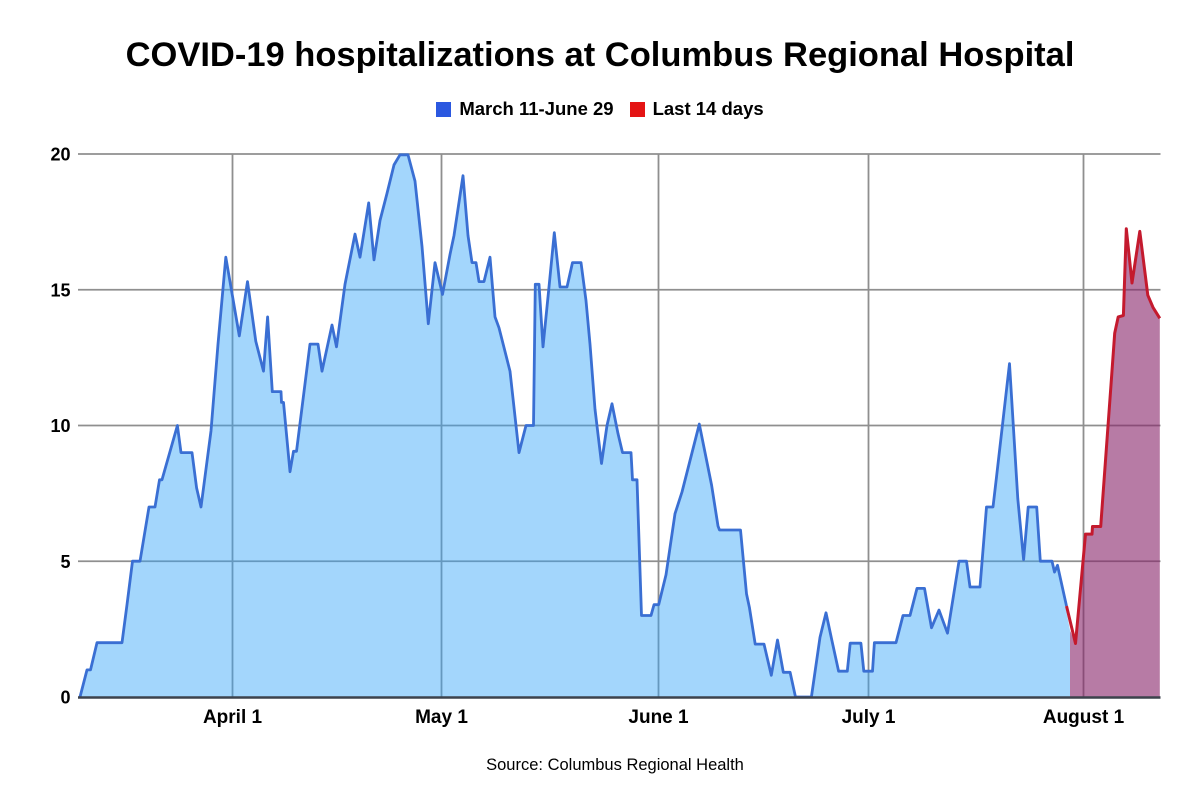 This screenshot has width=1200, height=800. Describe the element at coordinates (65, 698) in the screenshot. I see `svg-text: 0` at that location.